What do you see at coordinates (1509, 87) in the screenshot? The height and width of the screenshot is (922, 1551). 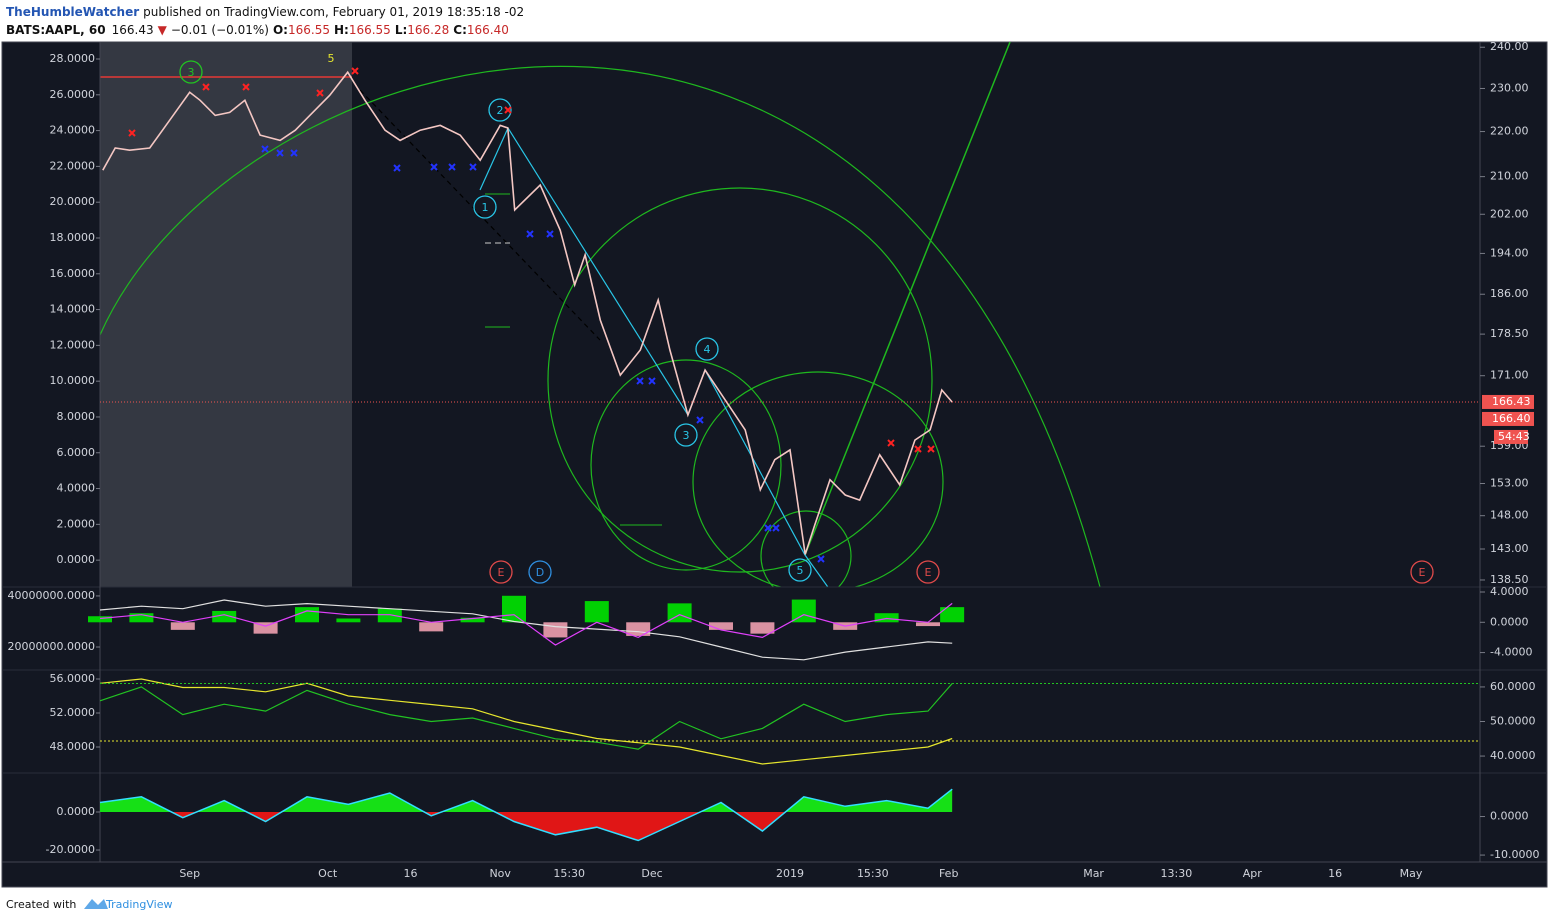 I see `y2-tick-label: 230.00` at bounding box center [1509, 87].